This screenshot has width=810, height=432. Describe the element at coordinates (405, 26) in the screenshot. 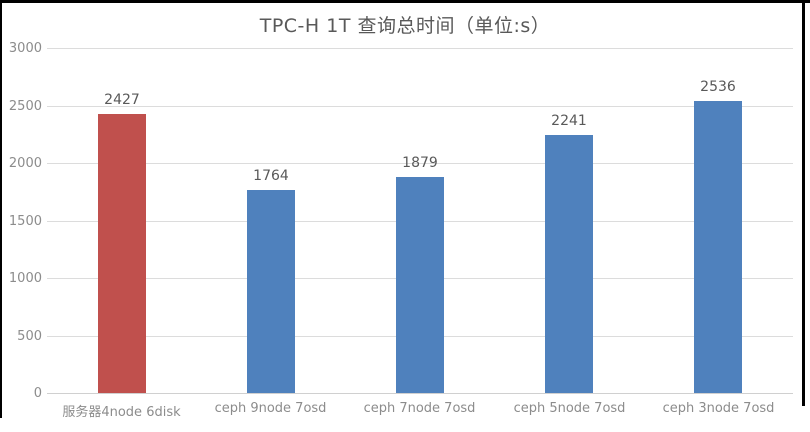

I see `chart-title: TPC-H 1T 查询总时间（单位:s）` at that location.